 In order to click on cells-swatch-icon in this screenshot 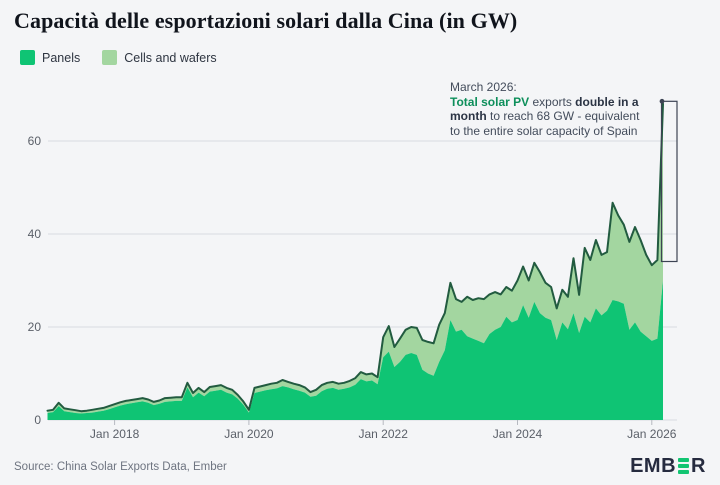, I will do `click(110, 57)`.